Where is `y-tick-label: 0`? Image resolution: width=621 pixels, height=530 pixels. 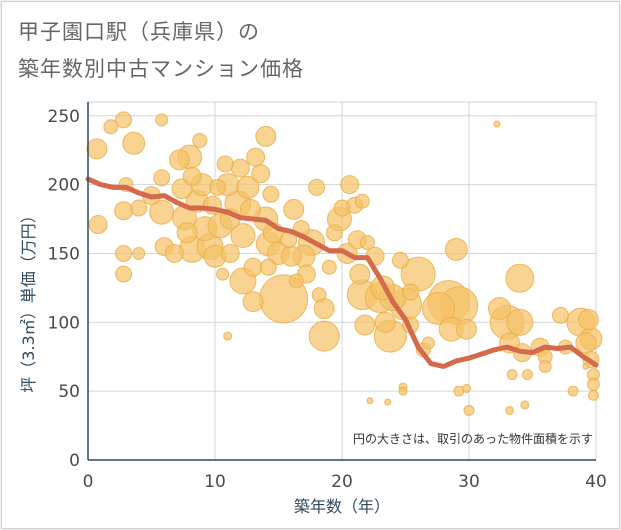 y-tick-label: 0 is located at coordinates (74, 461).